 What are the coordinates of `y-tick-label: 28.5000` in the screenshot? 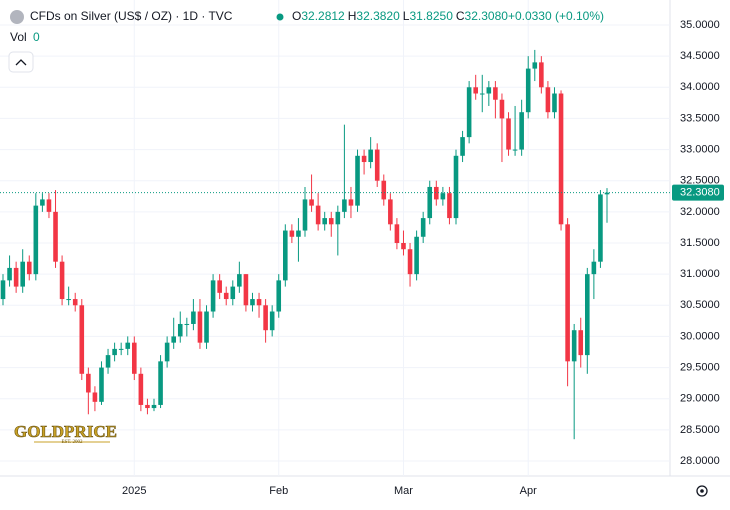 It's located at (700, 430).